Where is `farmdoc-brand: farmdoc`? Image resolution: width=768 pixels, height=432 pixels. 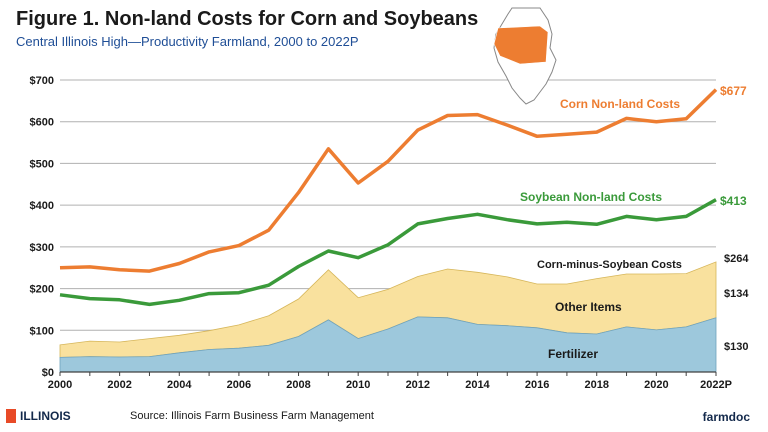 farmdoc-brand: farmdoc is located at coordinates (726, 417).